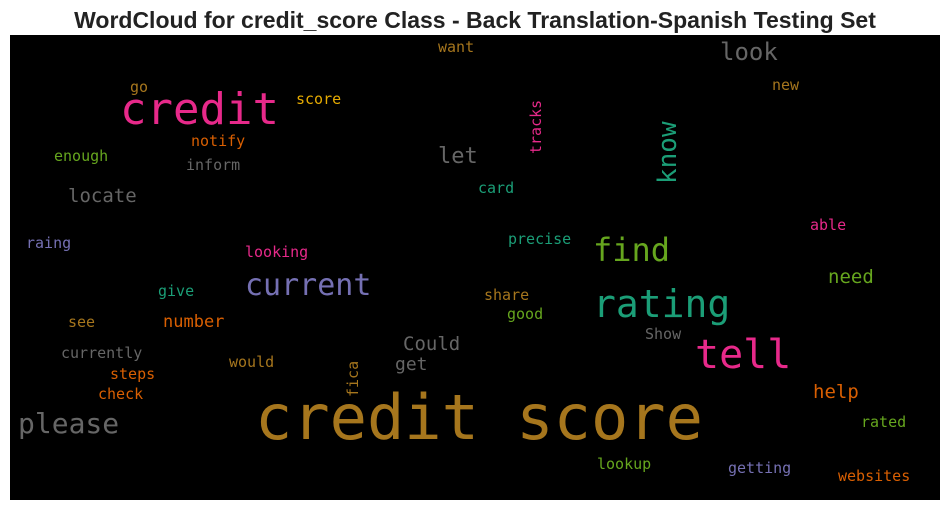 This screenshot has width=950, height=511. Describe the element at coordinates (786, 85) in the screenshot. I see `word-new: new` at that location.